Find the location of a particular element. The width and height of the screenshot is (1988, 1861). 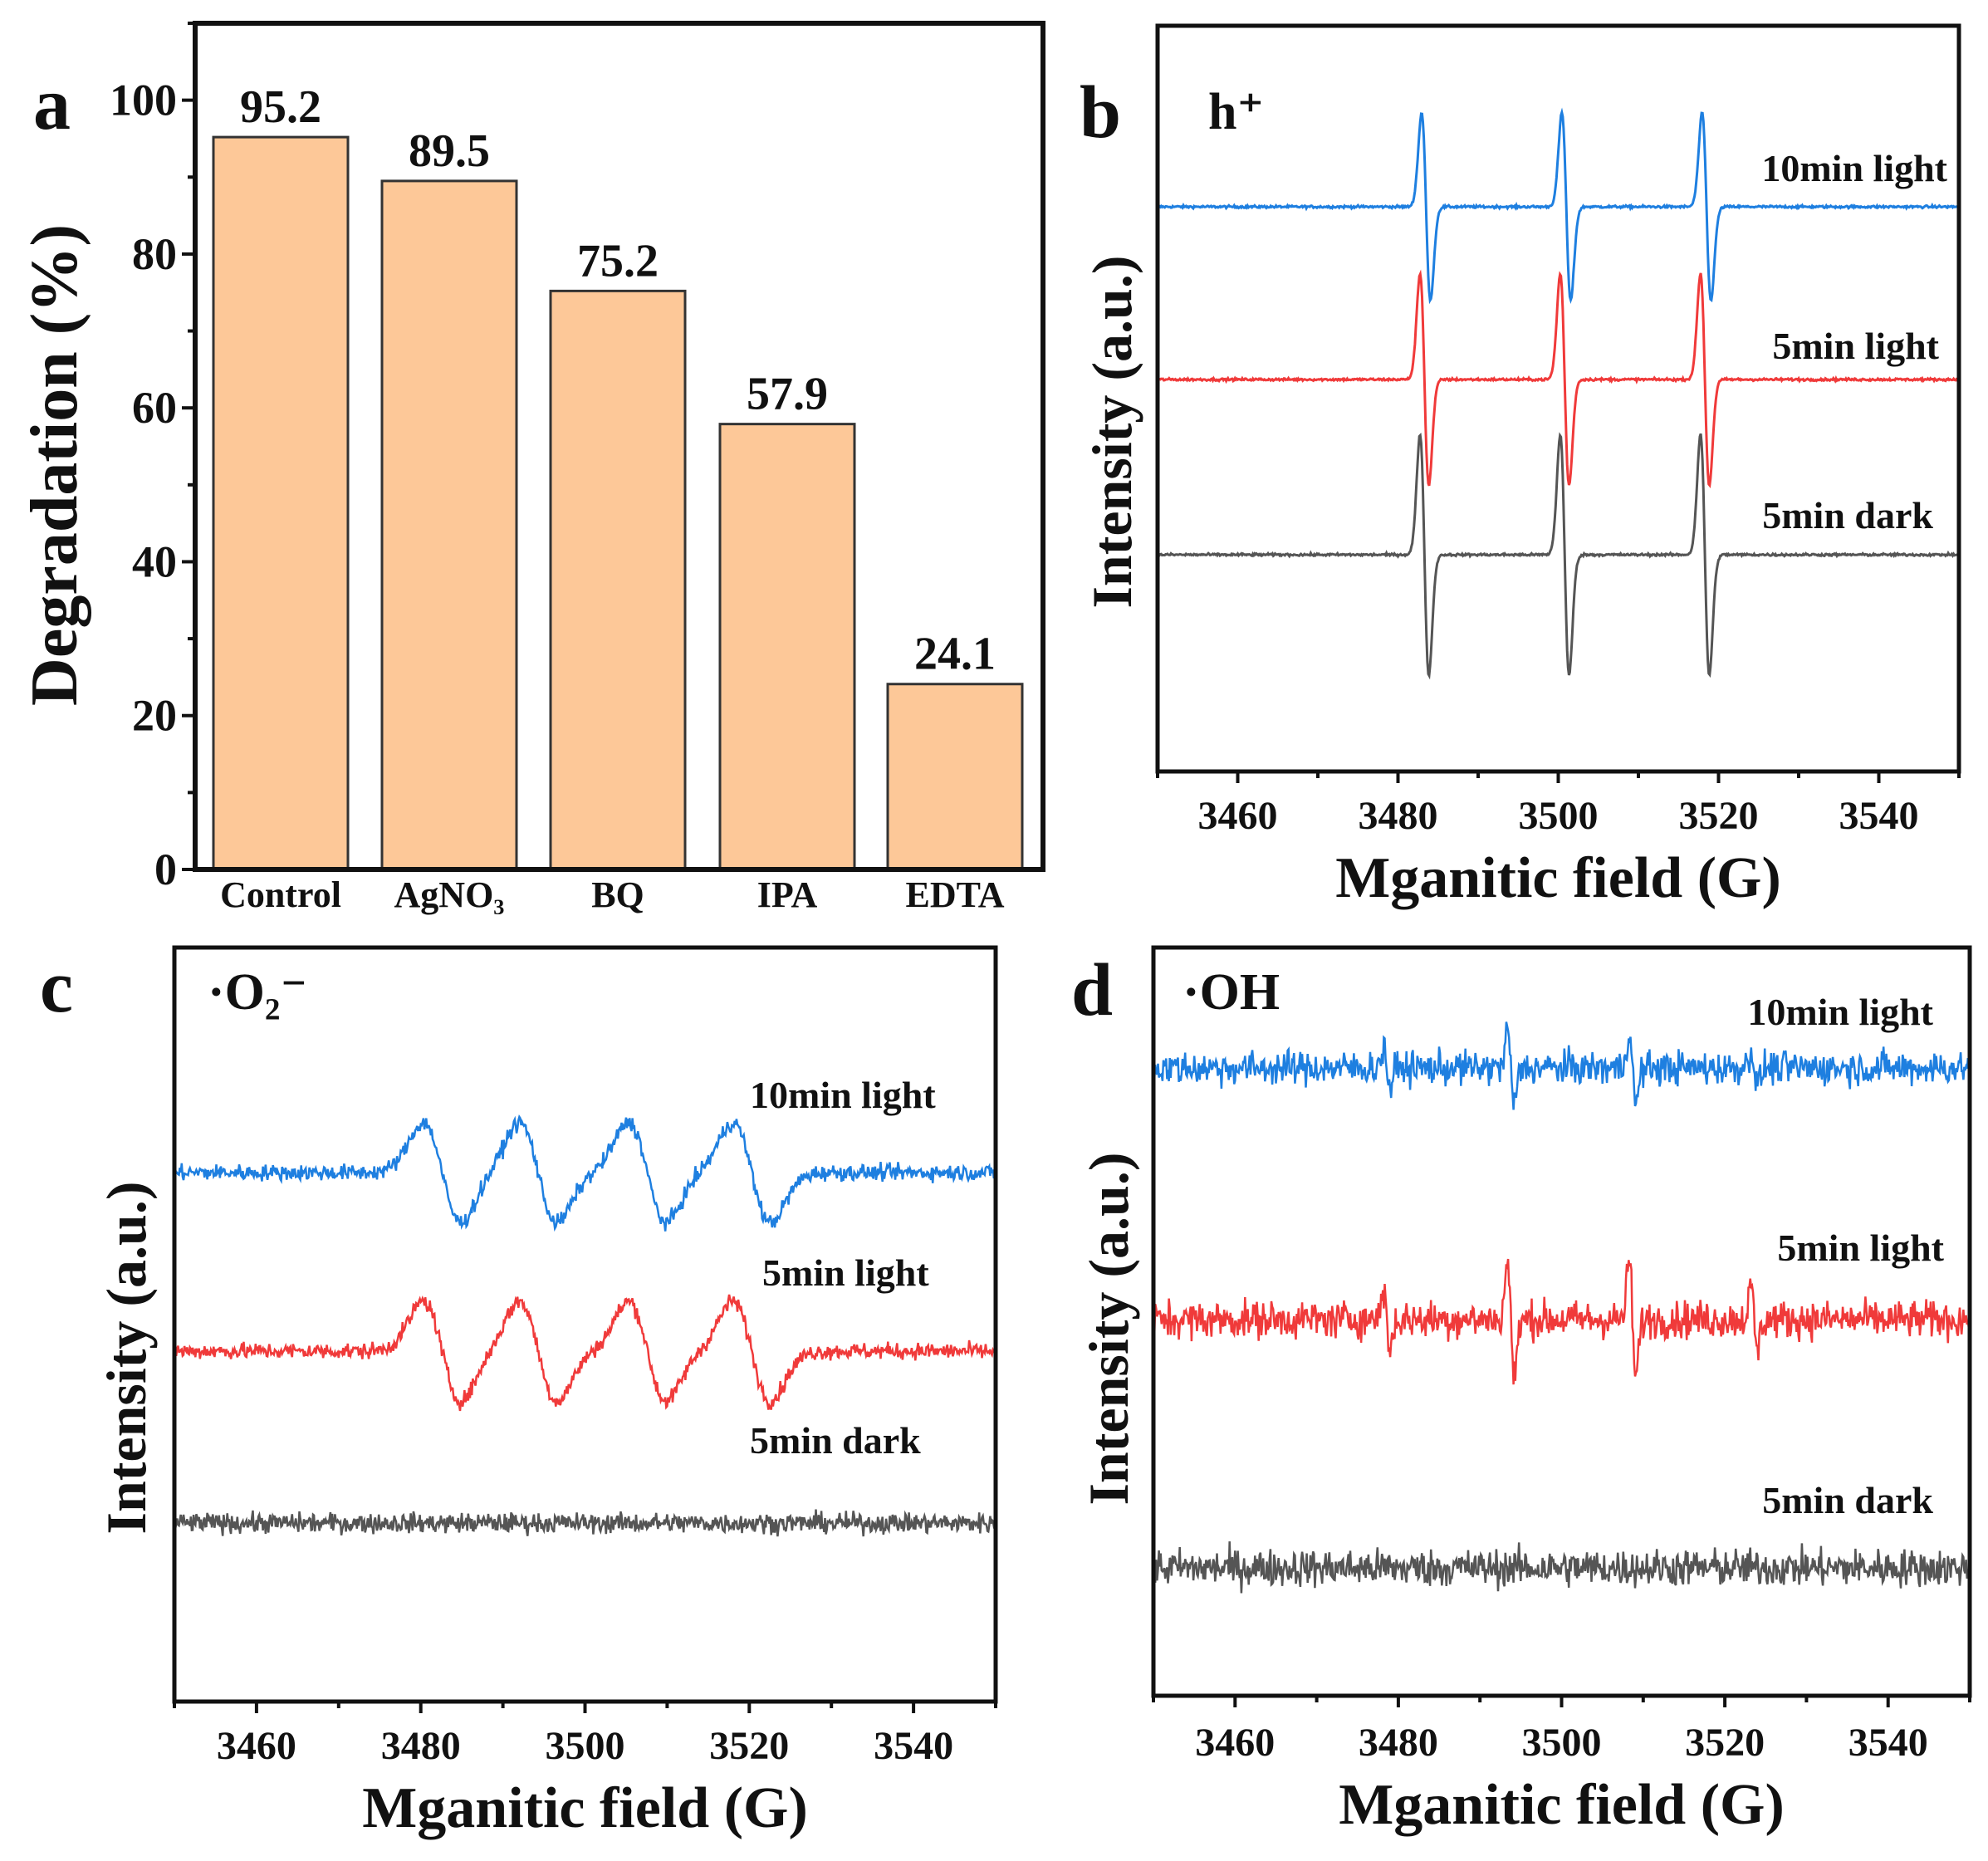

bar-value-label: 24.1 is located at coordinates (955, 654).